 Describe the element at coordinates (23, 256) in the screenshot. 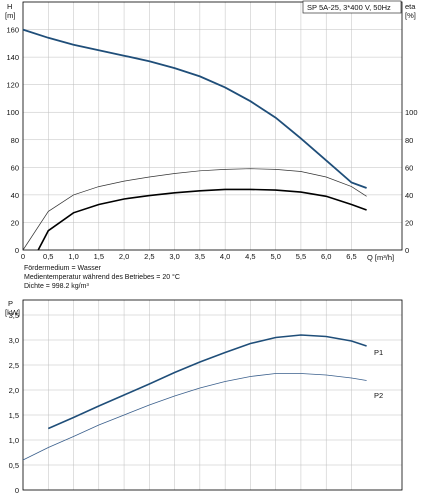

I see `q-tick-label-0: 0` at that location.